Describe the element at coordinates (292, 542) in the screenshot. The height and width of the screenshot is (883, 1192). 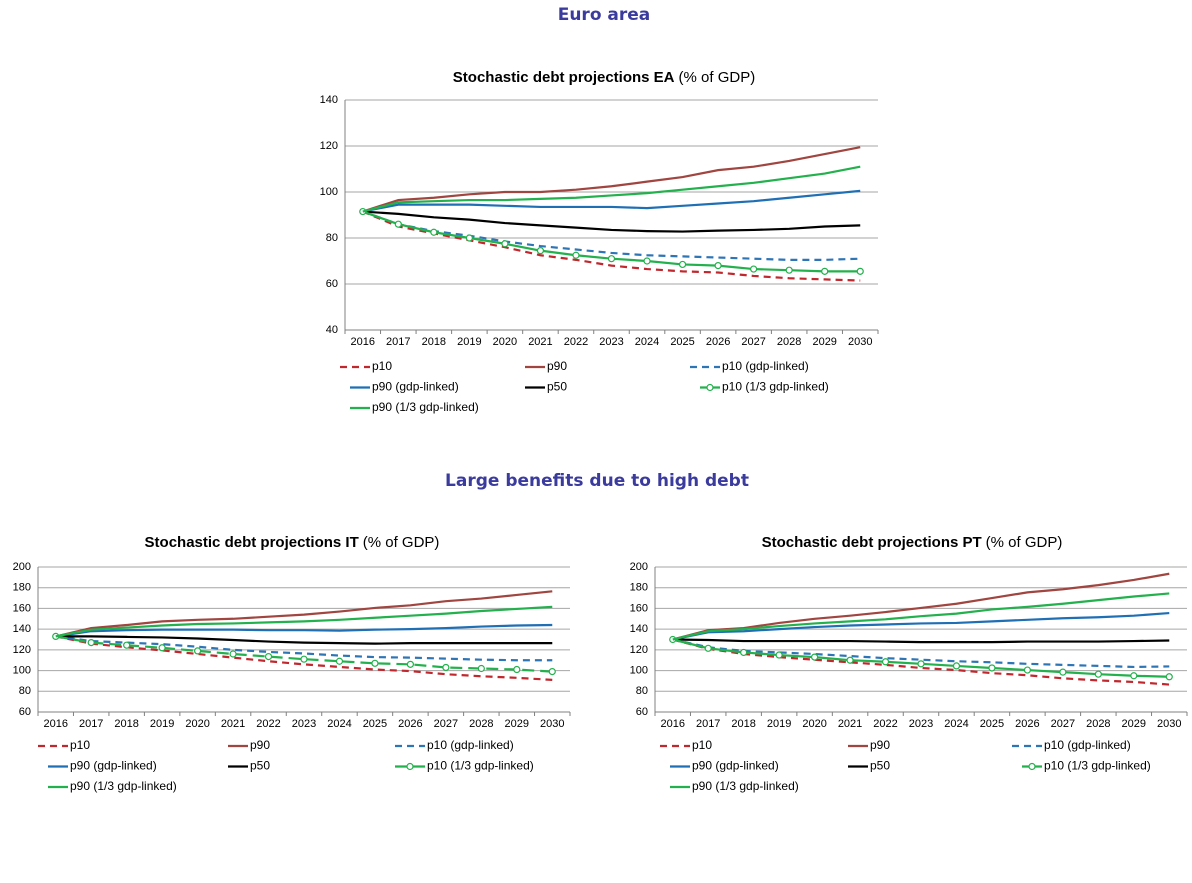
I see `chart-title: Stochastic debt projections IT (% of GDP)` at that location.